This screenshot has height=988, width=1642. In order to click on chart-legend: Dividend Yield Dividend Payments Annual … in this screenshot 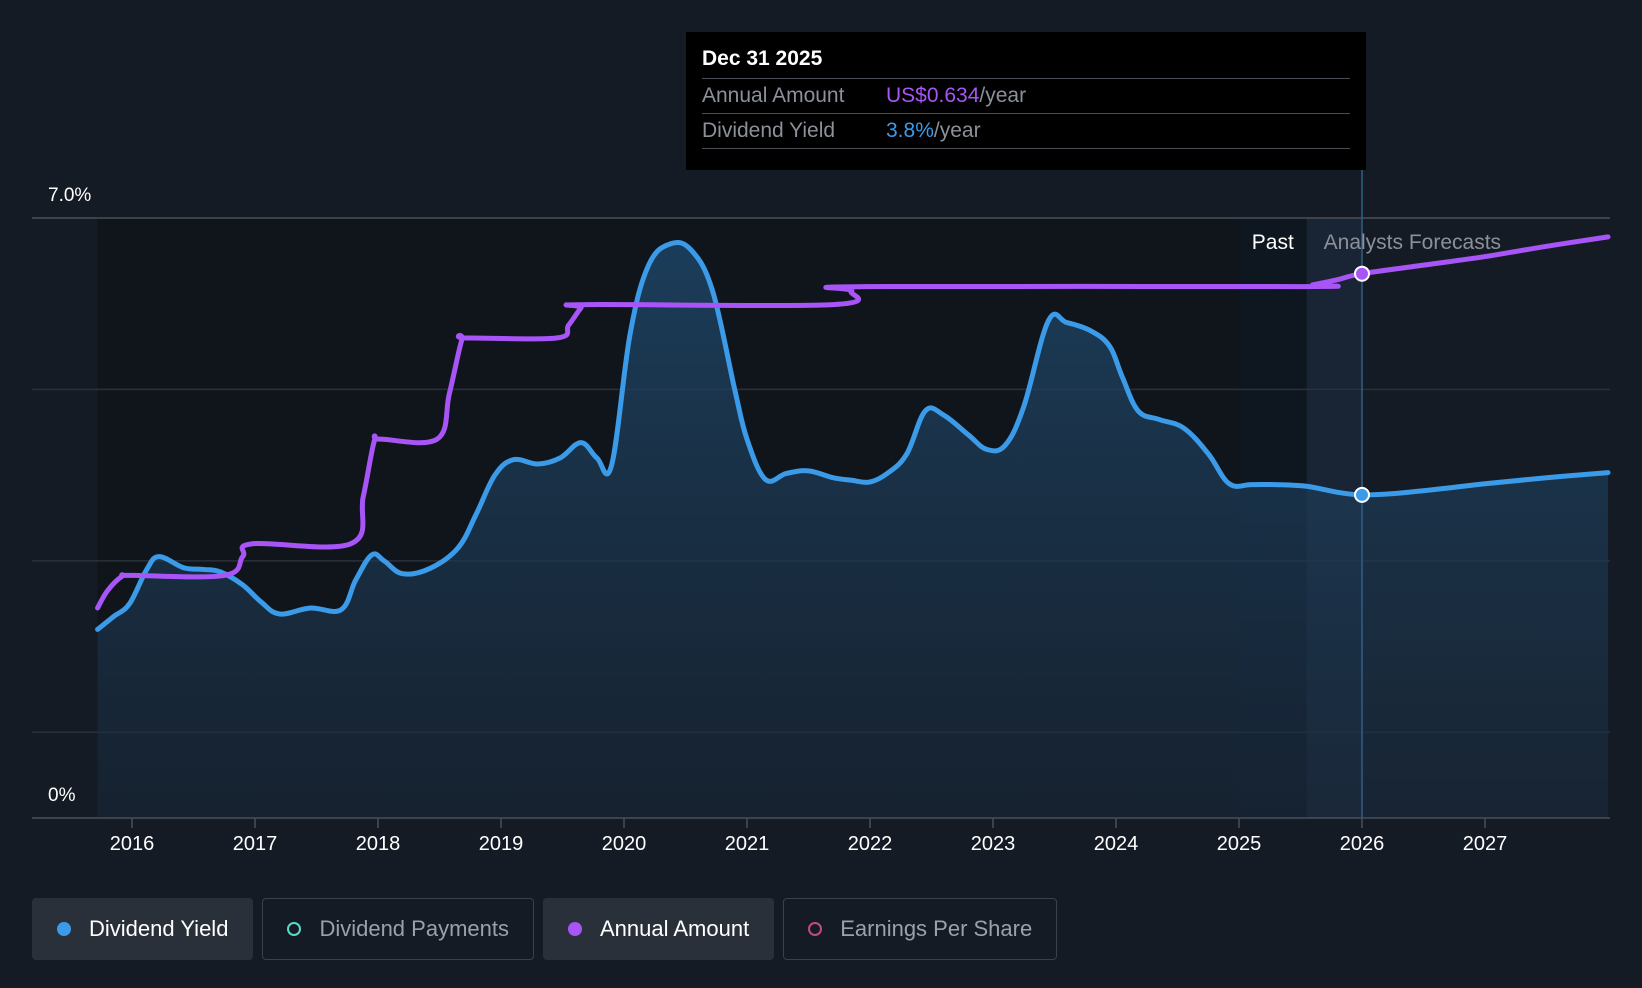, I will do `click(545, 929)`.